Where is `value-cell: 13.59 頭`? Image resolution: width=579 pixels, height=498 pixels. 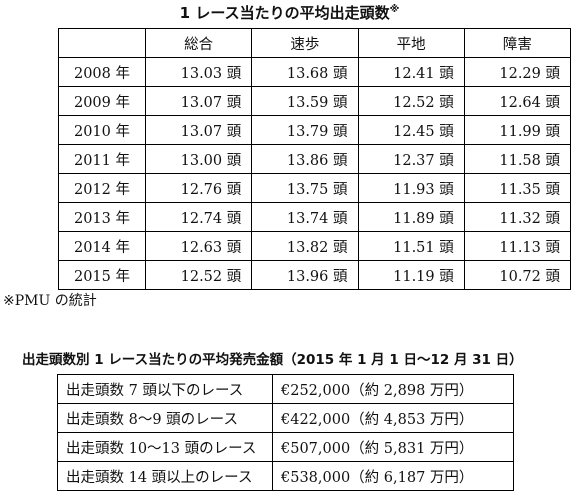
value-cell: 13.59 頭 is located at coordinates (305, 101).